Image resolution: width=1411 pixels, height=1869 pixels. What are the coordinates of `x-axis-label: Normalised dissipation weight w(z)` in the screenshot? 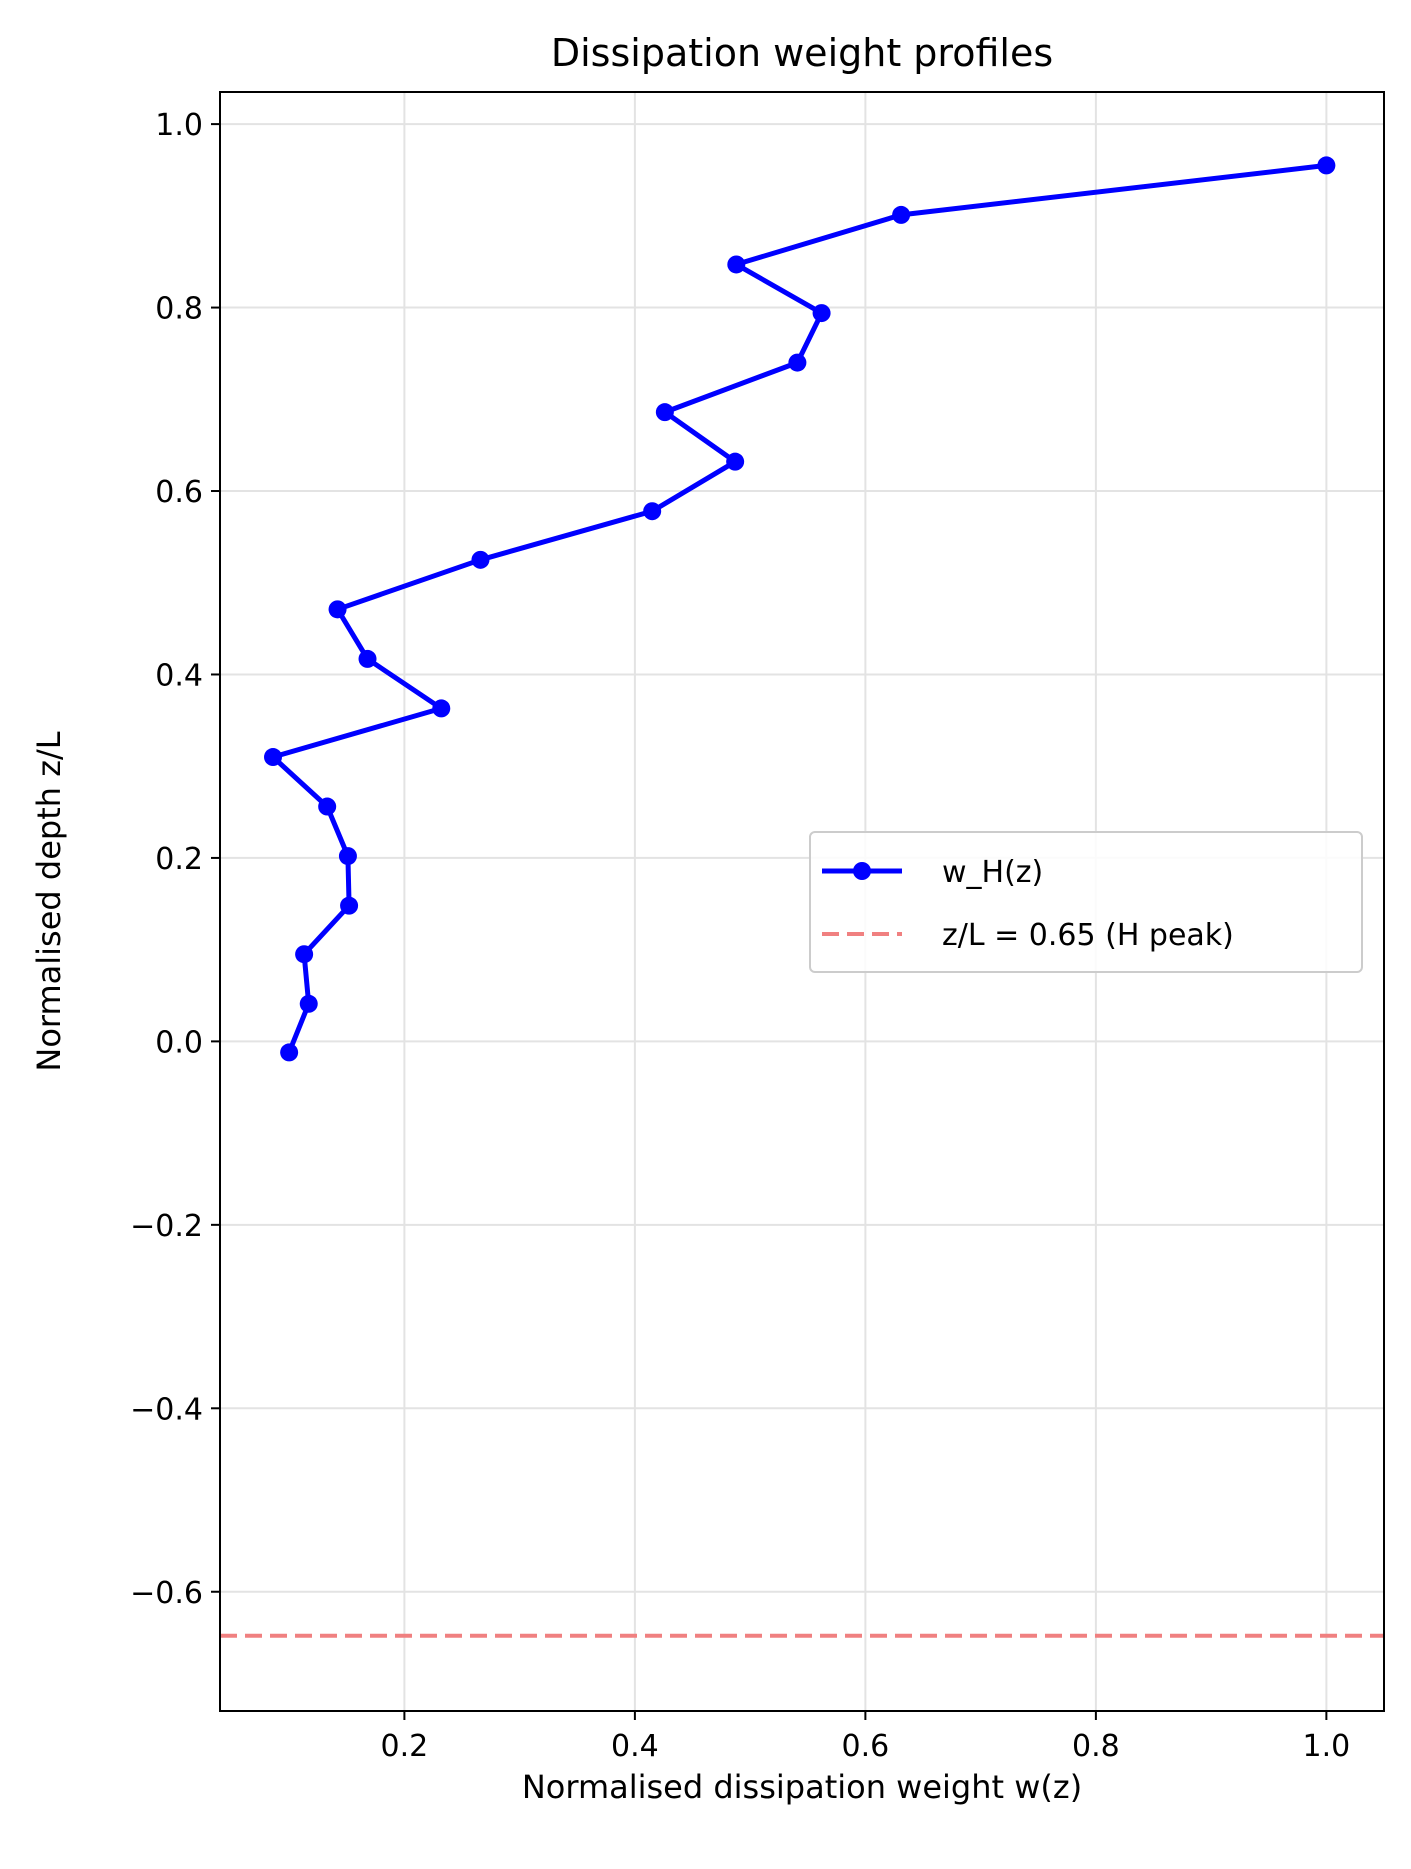 It's located at (802, 1787).